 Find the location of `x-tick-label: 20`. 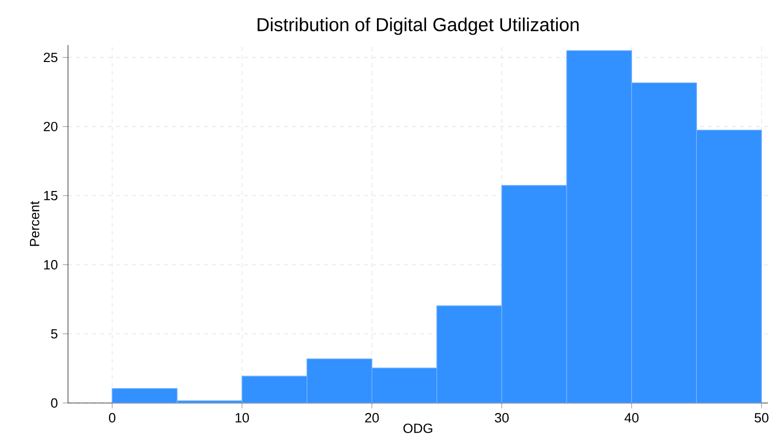

x-tick-label: 20 is located at coordinates (372, 417).